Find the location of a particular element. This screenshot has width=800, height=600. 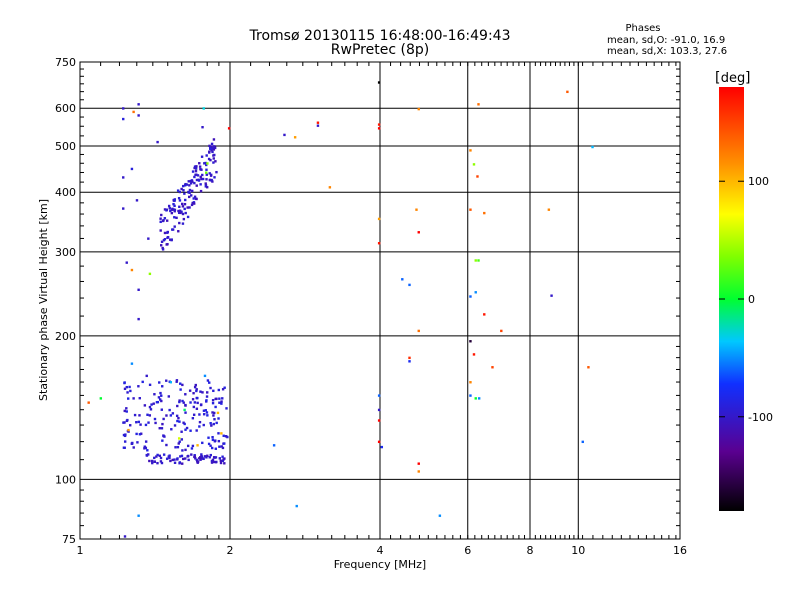

y-tick-label: 75 is located at coordinates (69, 539).